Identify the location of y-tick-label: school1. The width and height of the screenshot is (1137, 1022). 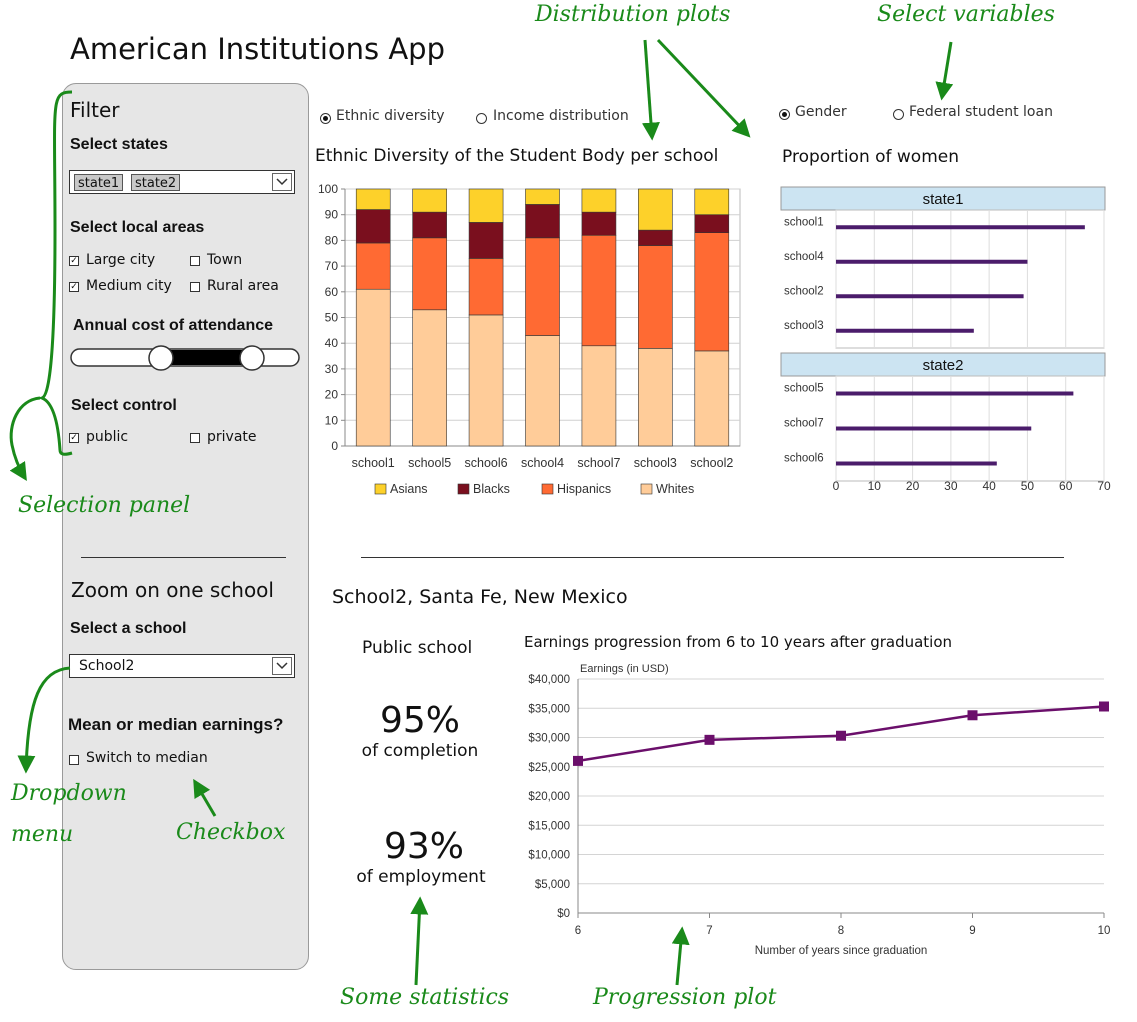
(804, 222).